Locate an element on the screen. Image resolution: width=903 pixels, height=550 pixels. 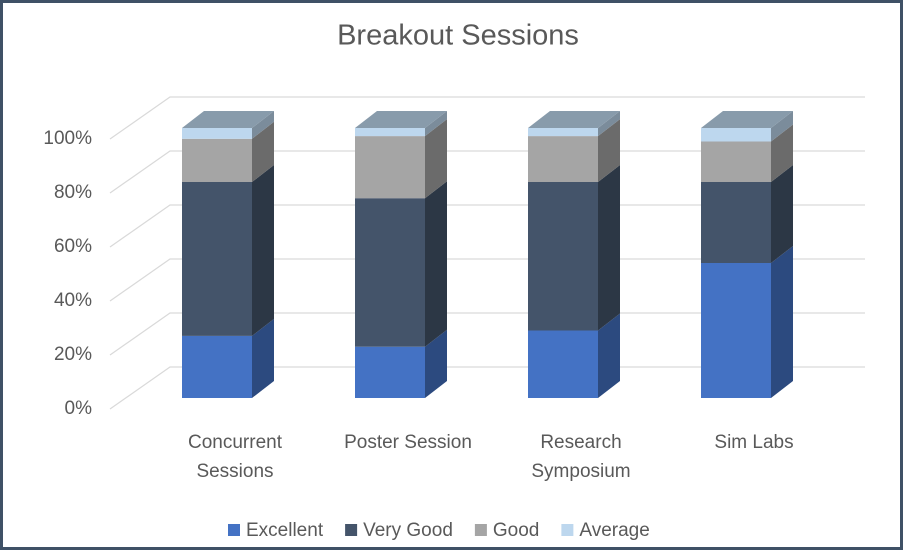
legend-label: Average is located at coordinates (614, 530).